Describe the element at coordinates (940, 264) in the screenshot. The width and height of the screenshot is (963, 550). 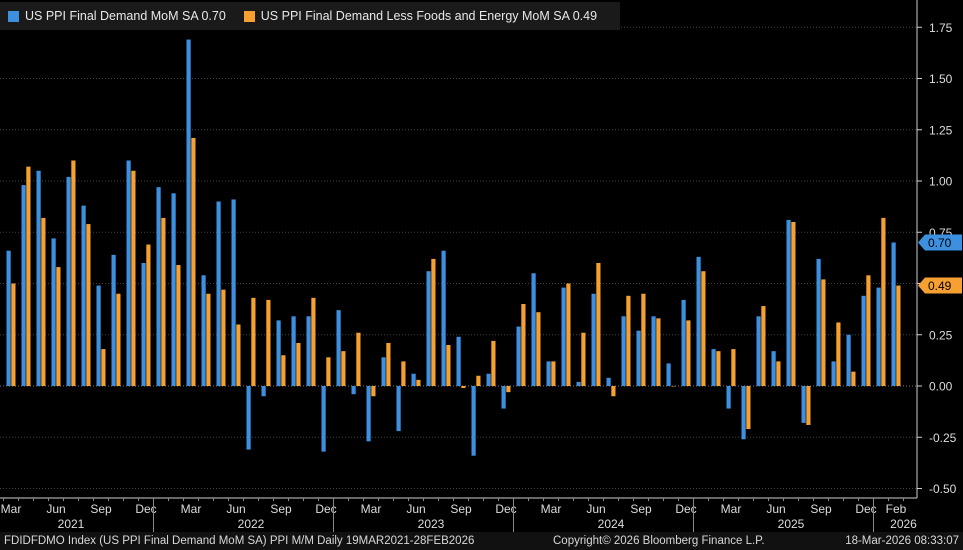
I see `last-value-tags: 0.70 0.49` at that location.